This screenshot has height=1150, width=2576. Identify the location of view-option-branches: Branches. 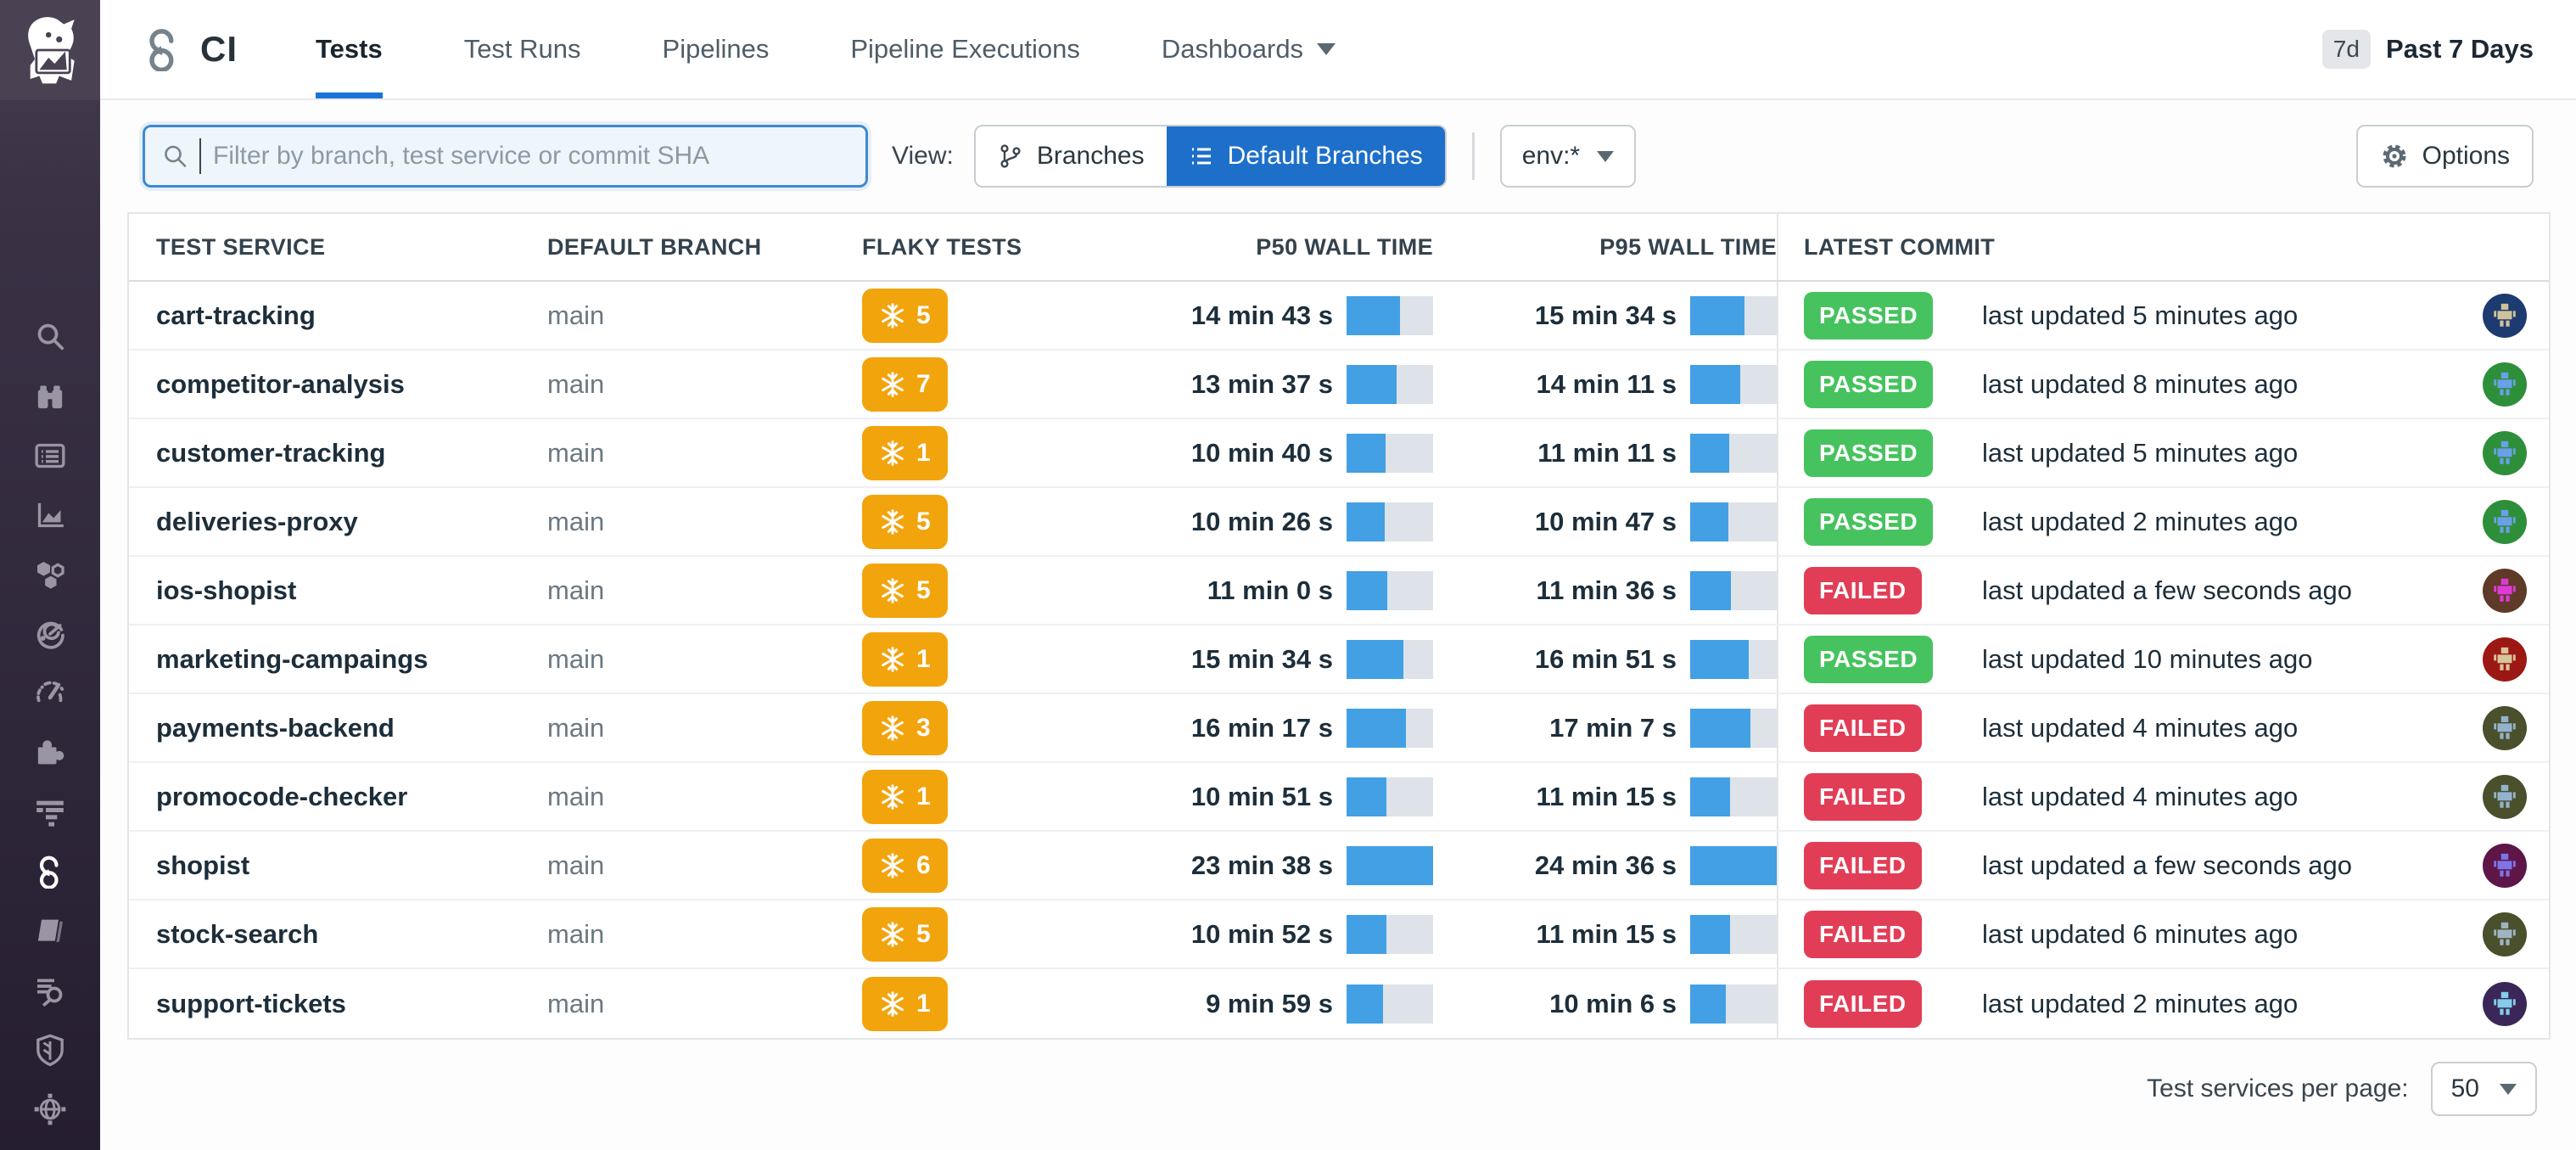
(1071, 156).